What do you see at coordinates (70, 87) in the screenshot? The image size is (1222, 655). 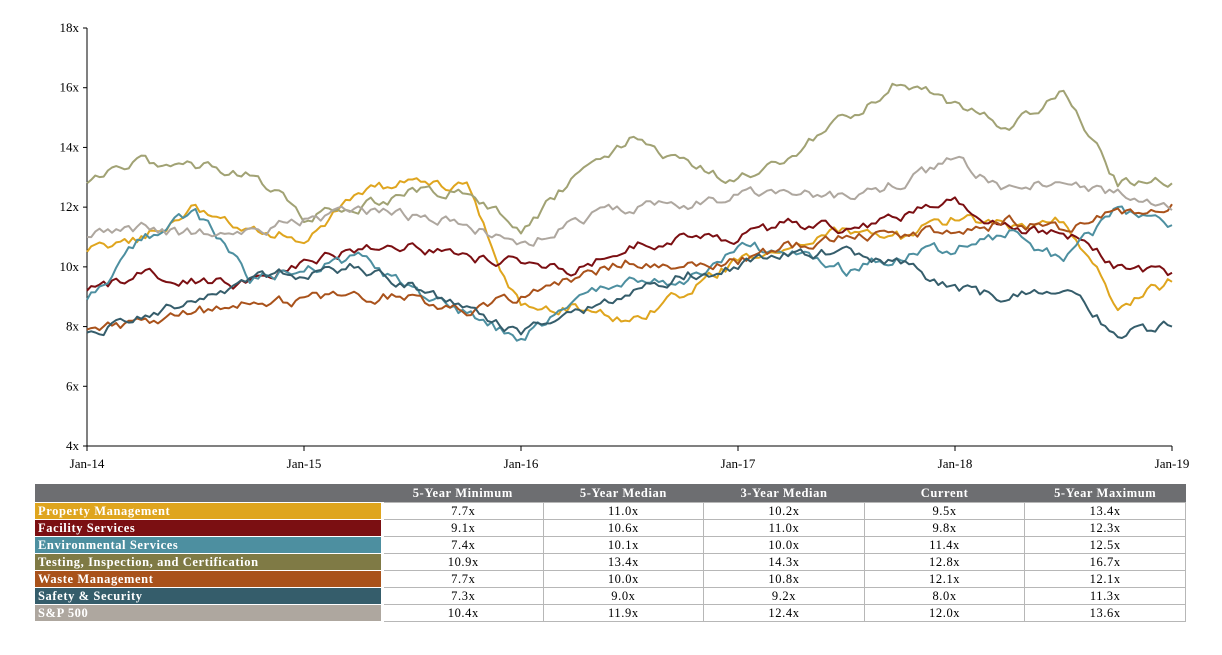 I see `y-tick-label: 16x` at bounding box center [70, 87].